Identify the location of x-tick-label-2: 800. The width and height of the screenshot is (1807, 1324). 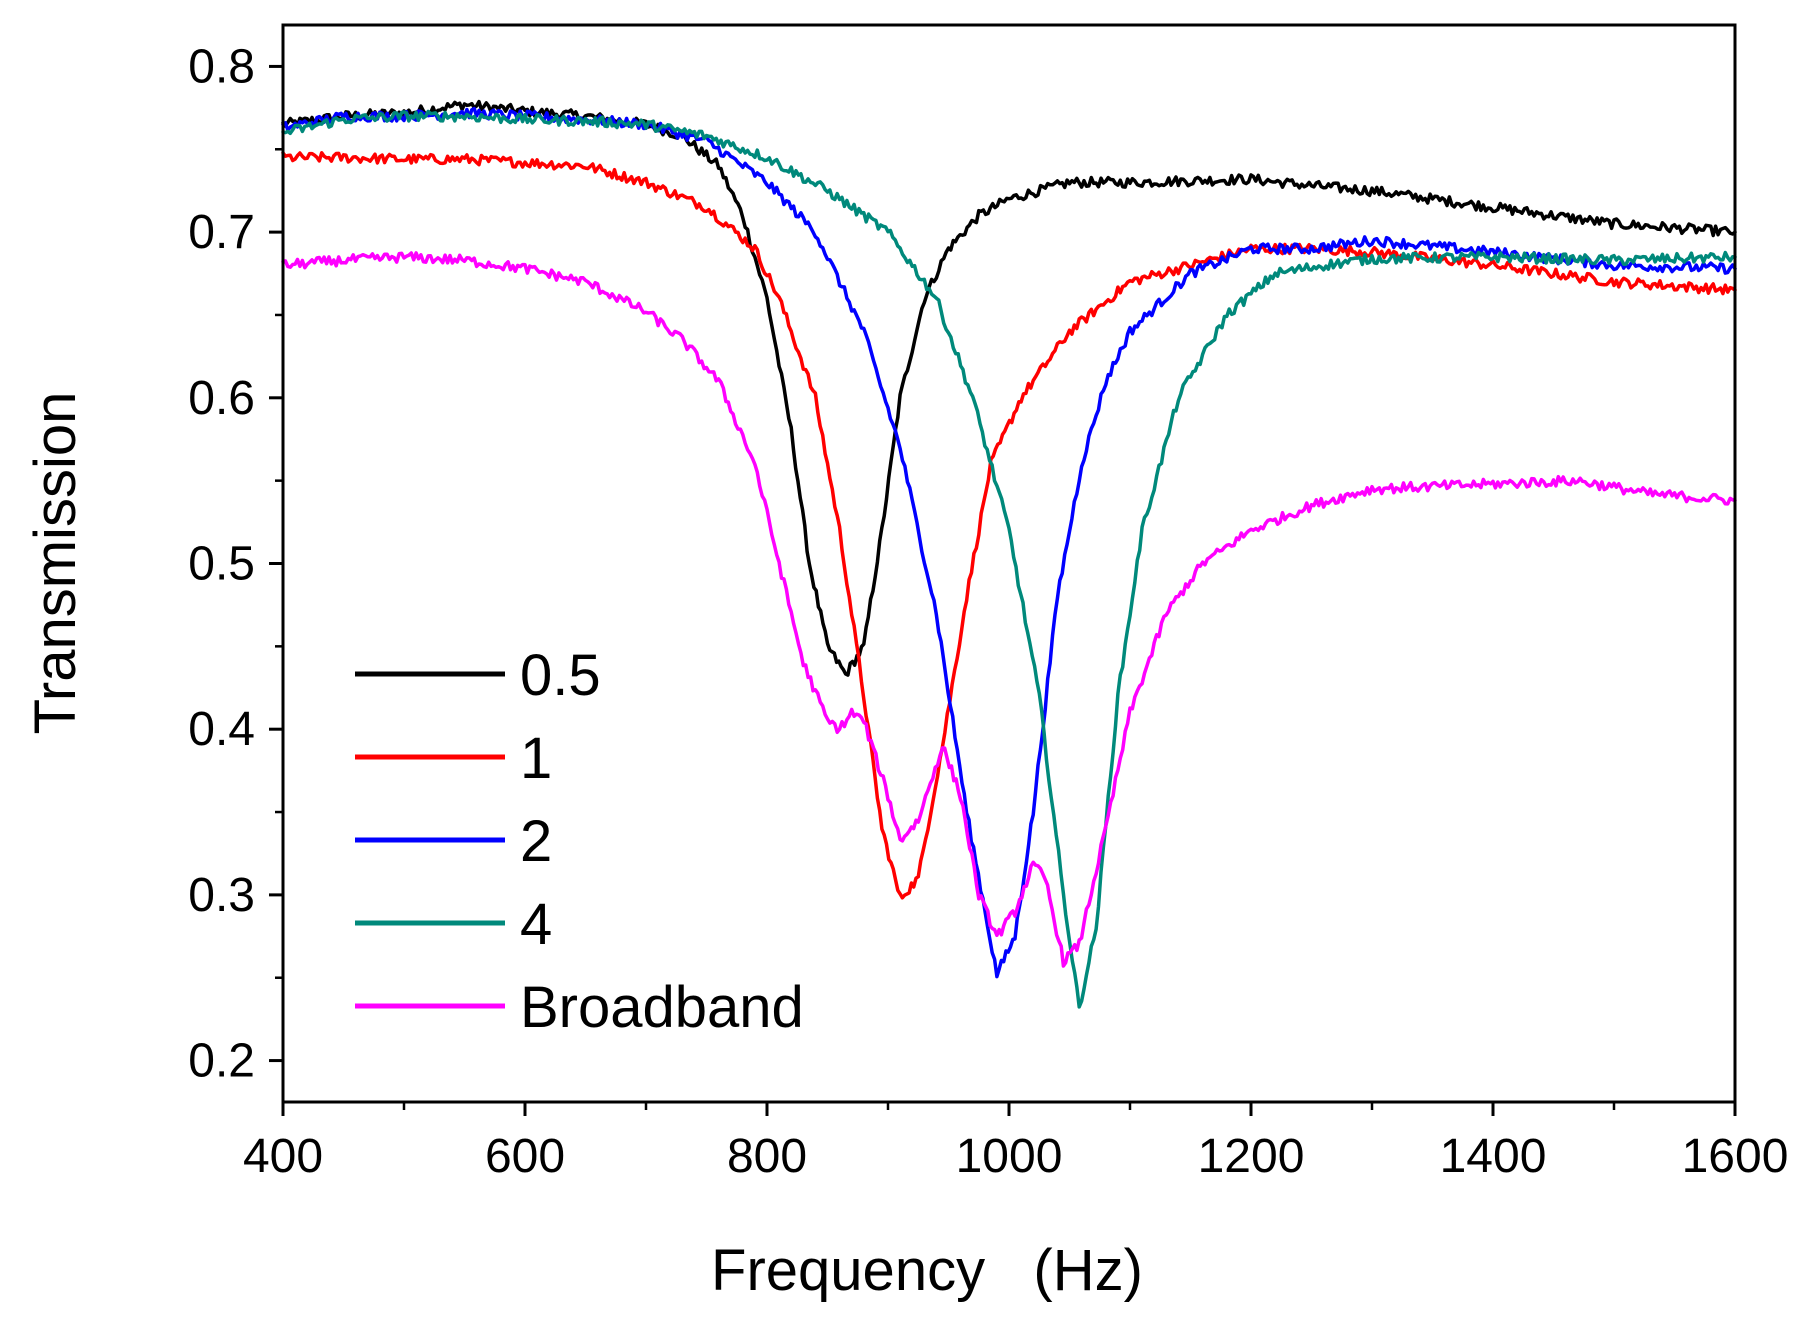
(767, 1156).